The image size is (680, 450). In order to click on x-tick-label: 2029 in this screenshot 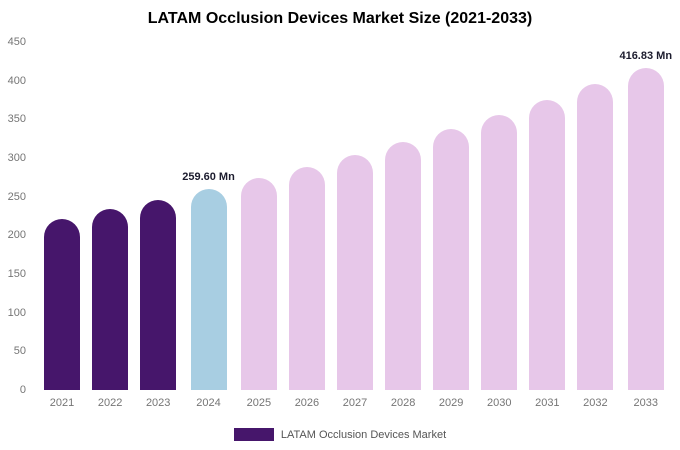, I will do `click(451, 403)`.